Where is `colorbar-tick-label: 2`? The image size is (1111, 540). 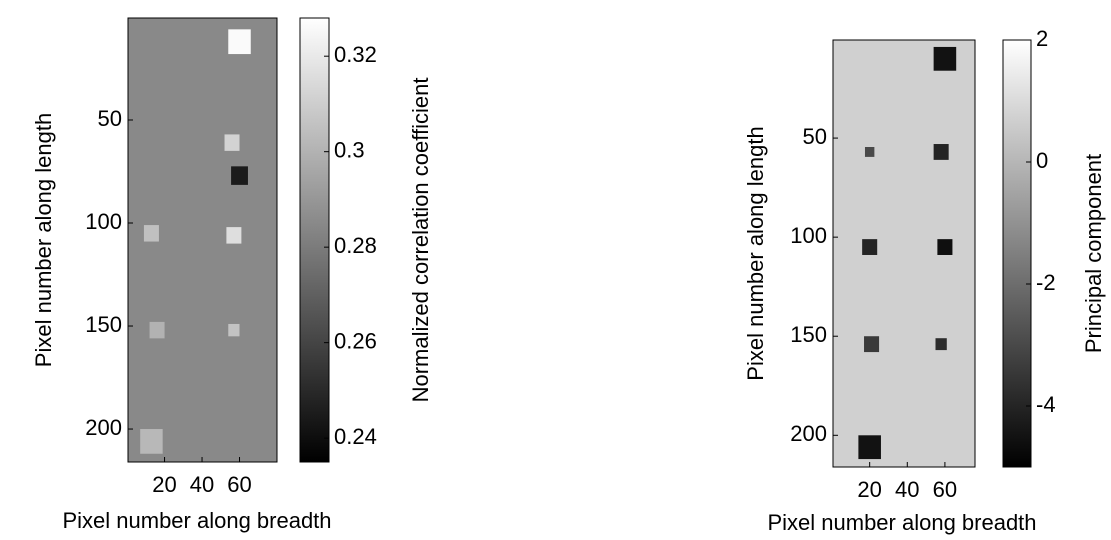
colorbar-tick-label: 2 is located at coordinates (1042, 38).